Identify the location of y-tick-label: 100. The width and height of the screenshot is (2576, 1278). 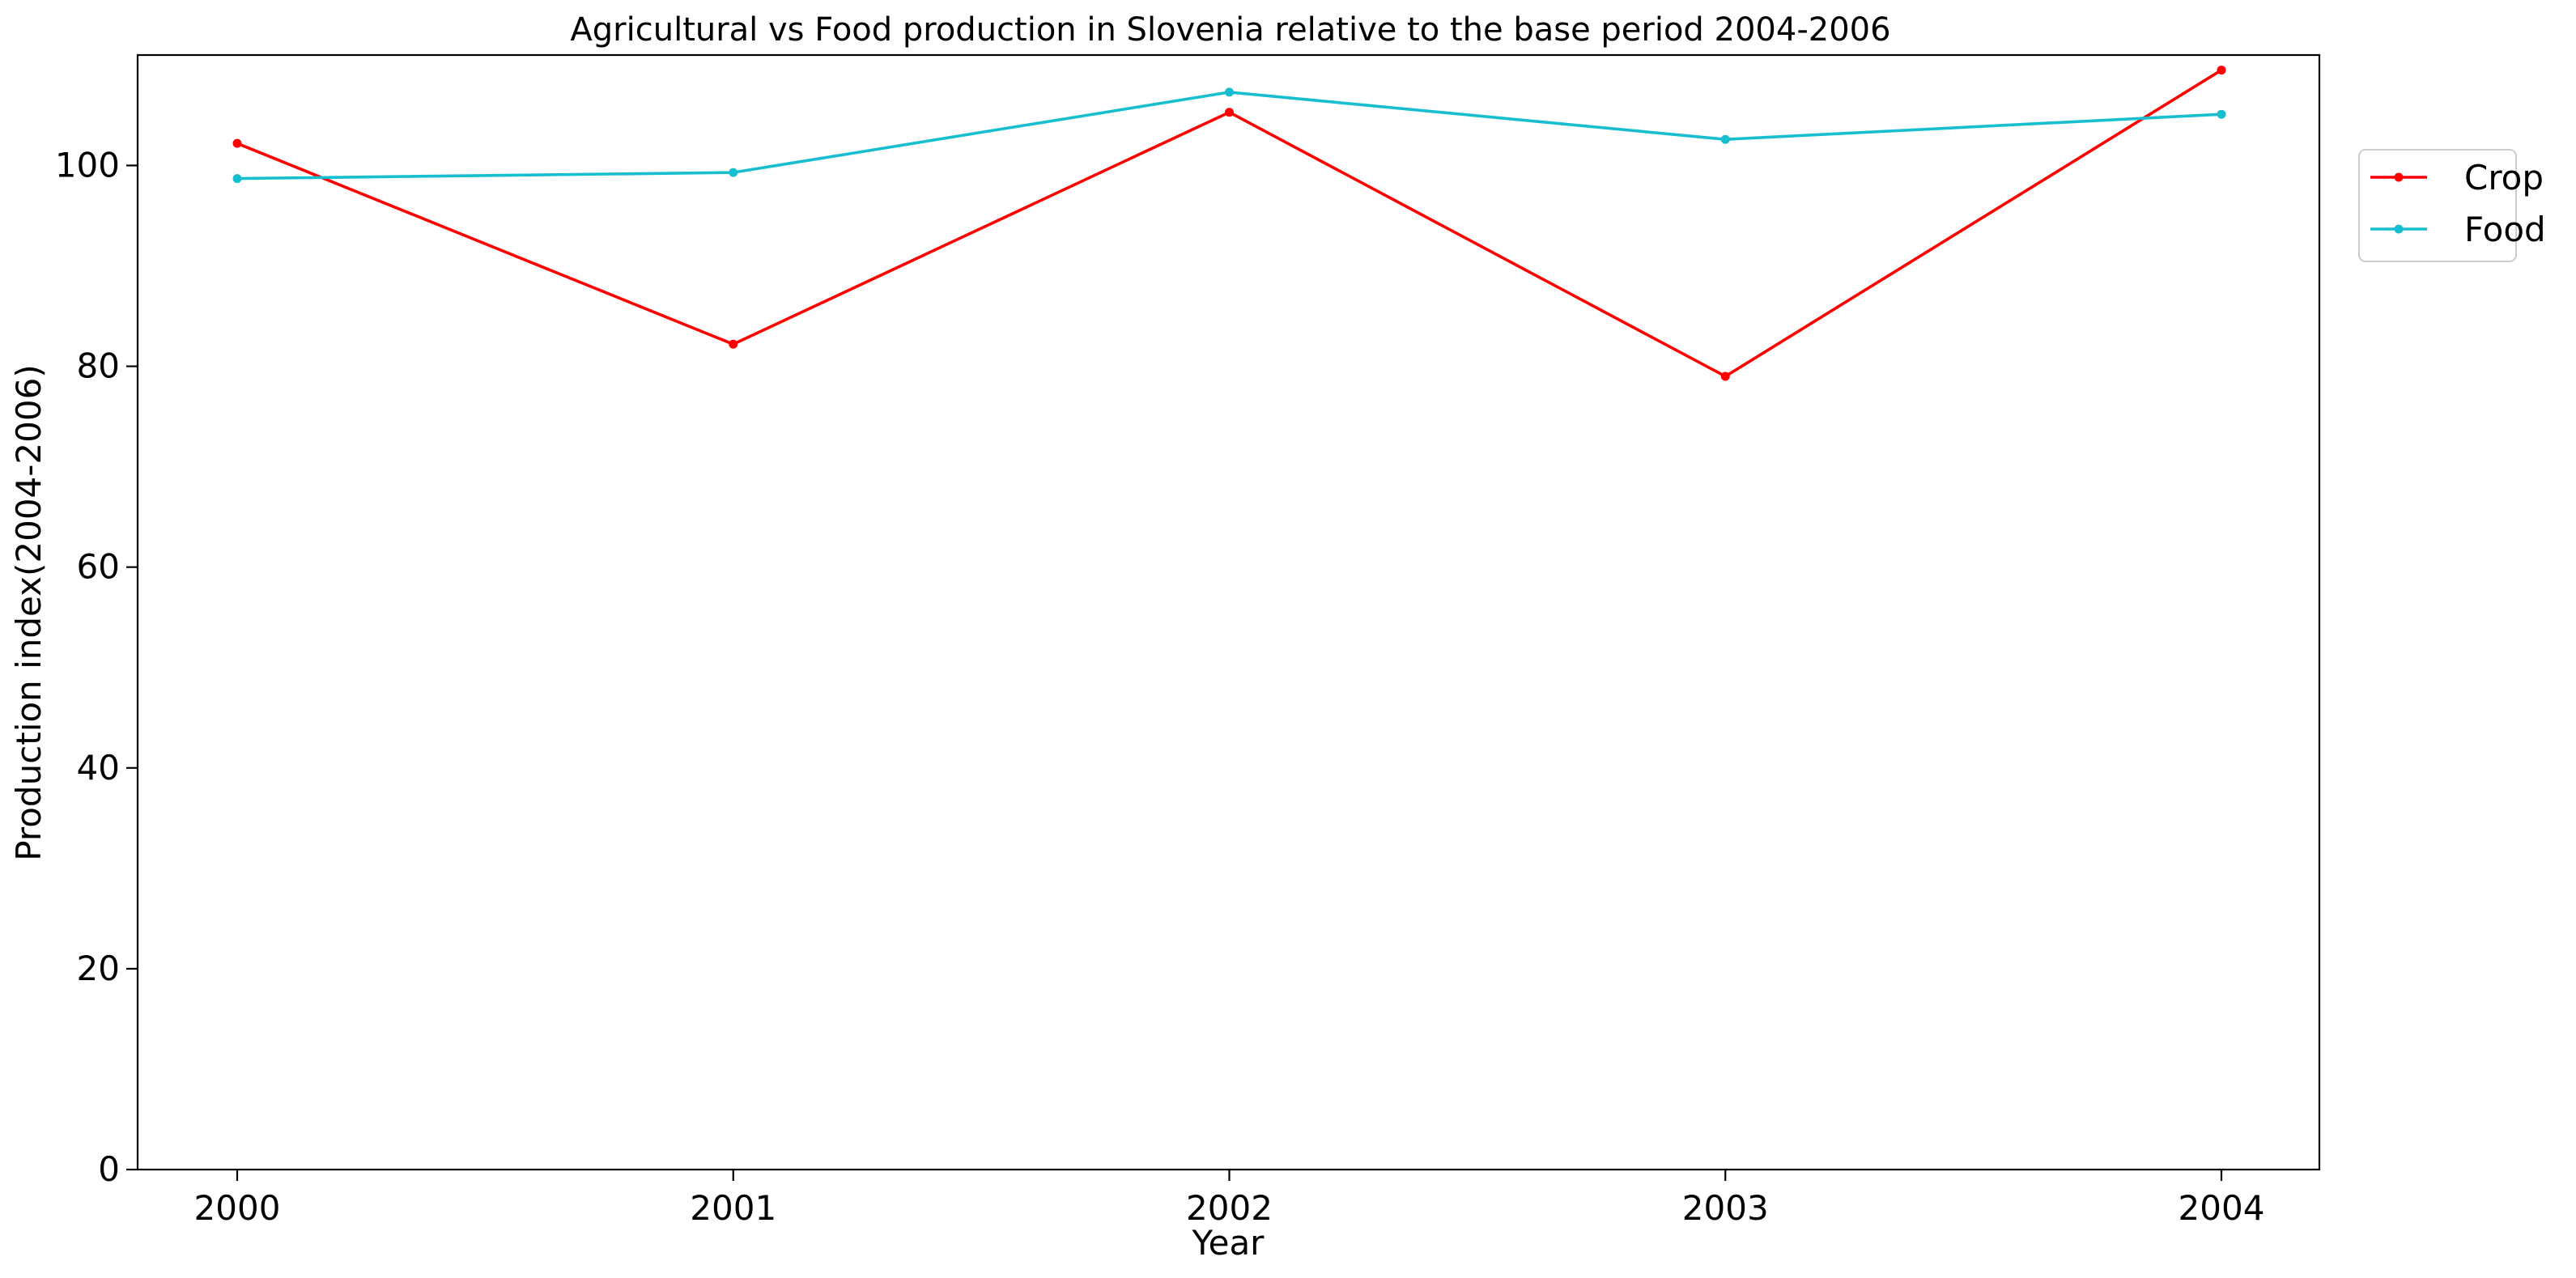
(87, 165).